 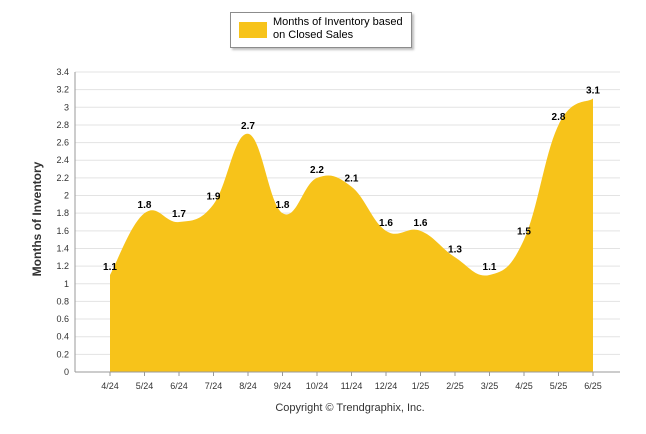 I want to click on data-label: 2.1, so click(x=352, y=179).